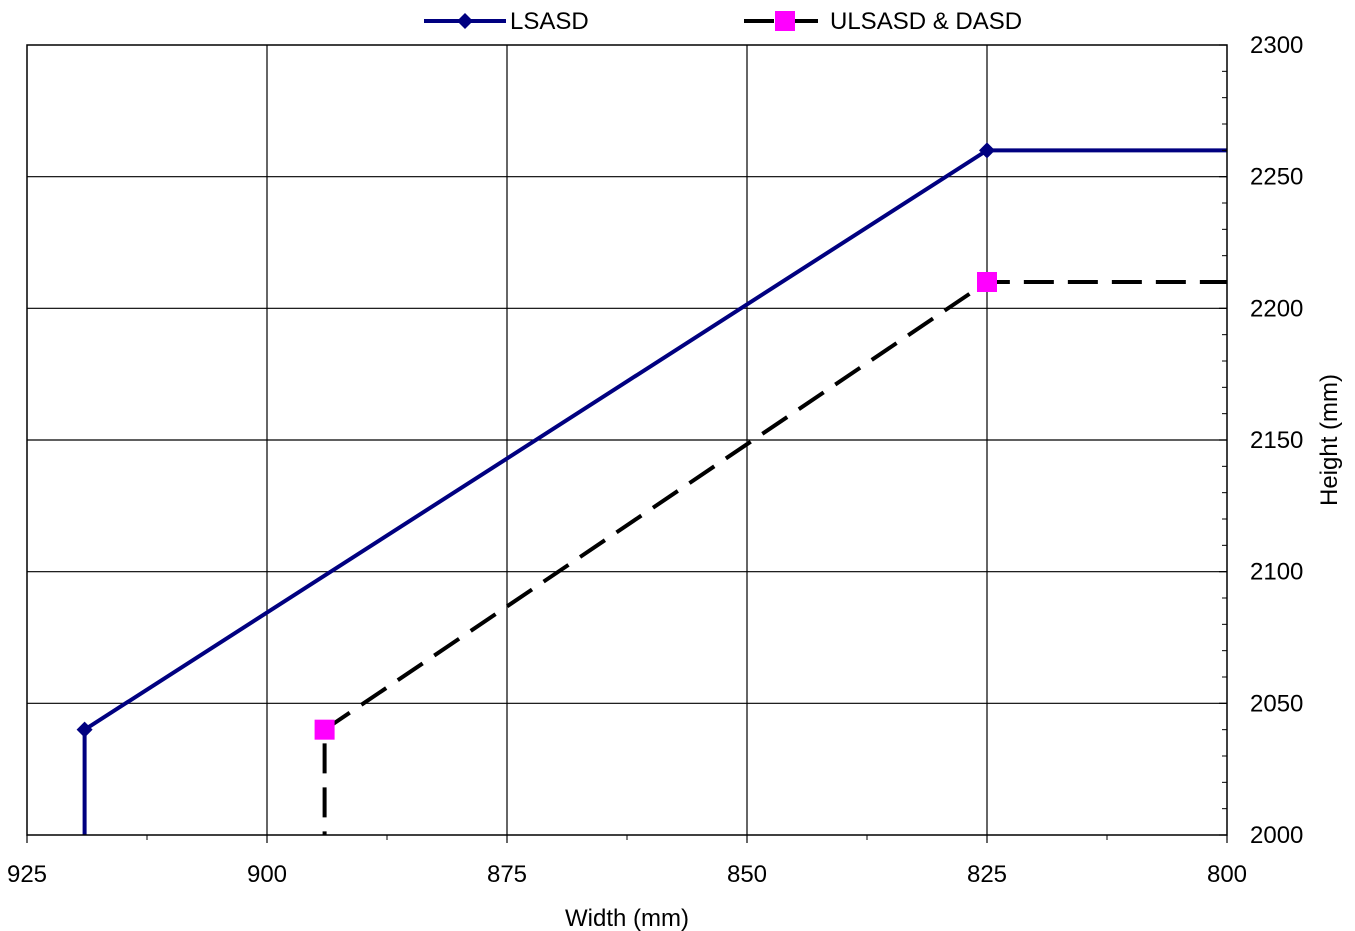 The height and width of the screenshot is (931, 1355). Describe the element at coordinates (627, 918) in the screenshot. I see `x-axis-label: Width (mm)` at that location.